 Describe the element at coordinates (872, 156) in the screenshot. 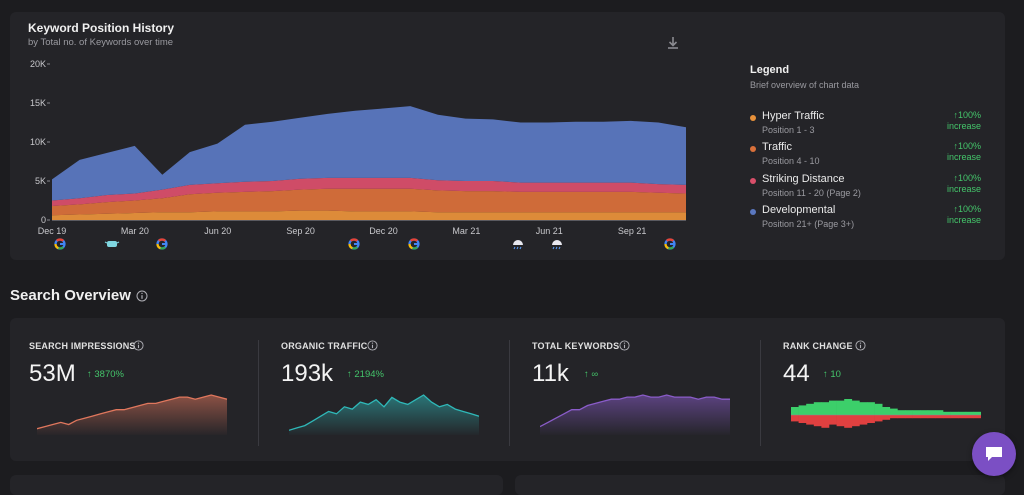

I see `legend-item-traffic: Traffic Position 4 - 10 ↑100% increase` at that location.